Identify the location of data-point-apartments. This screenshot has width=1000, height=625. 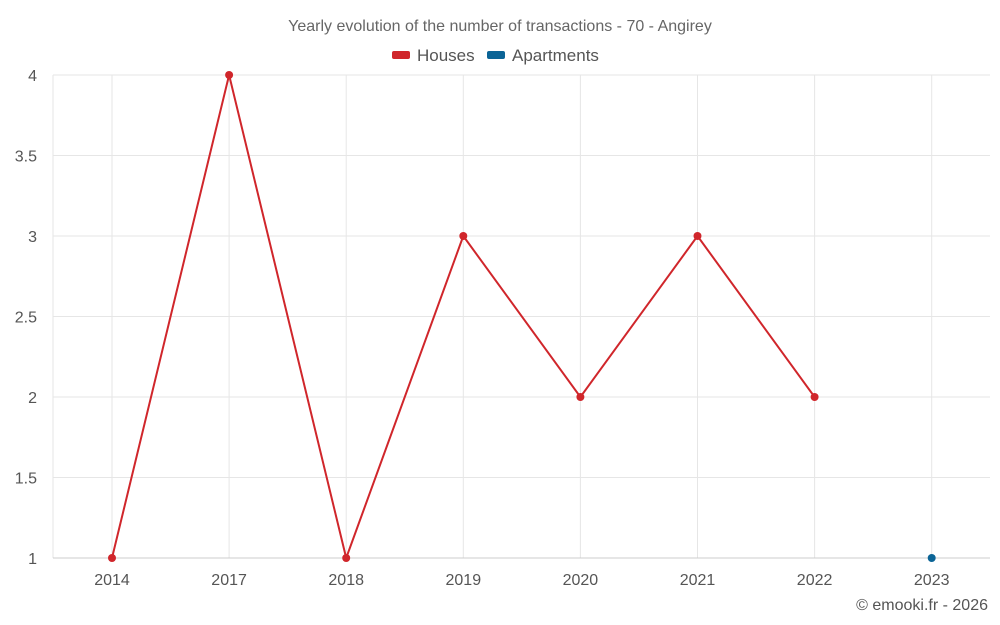
(931, 558).